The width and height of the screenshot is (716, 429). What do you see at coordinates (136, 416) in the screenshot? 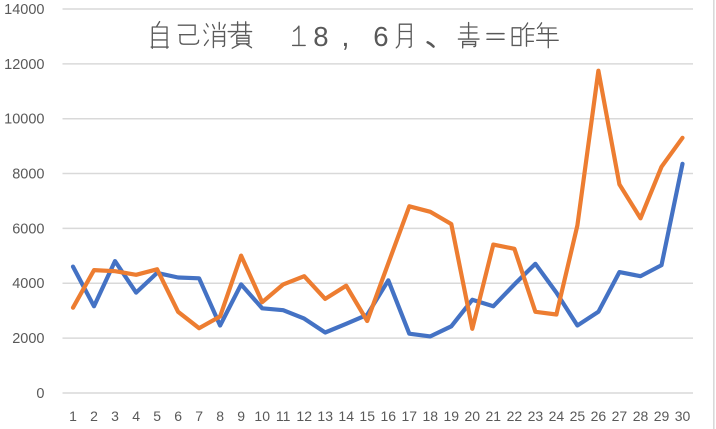
I see `svg-text: 4` at bounding box center [136, 416].